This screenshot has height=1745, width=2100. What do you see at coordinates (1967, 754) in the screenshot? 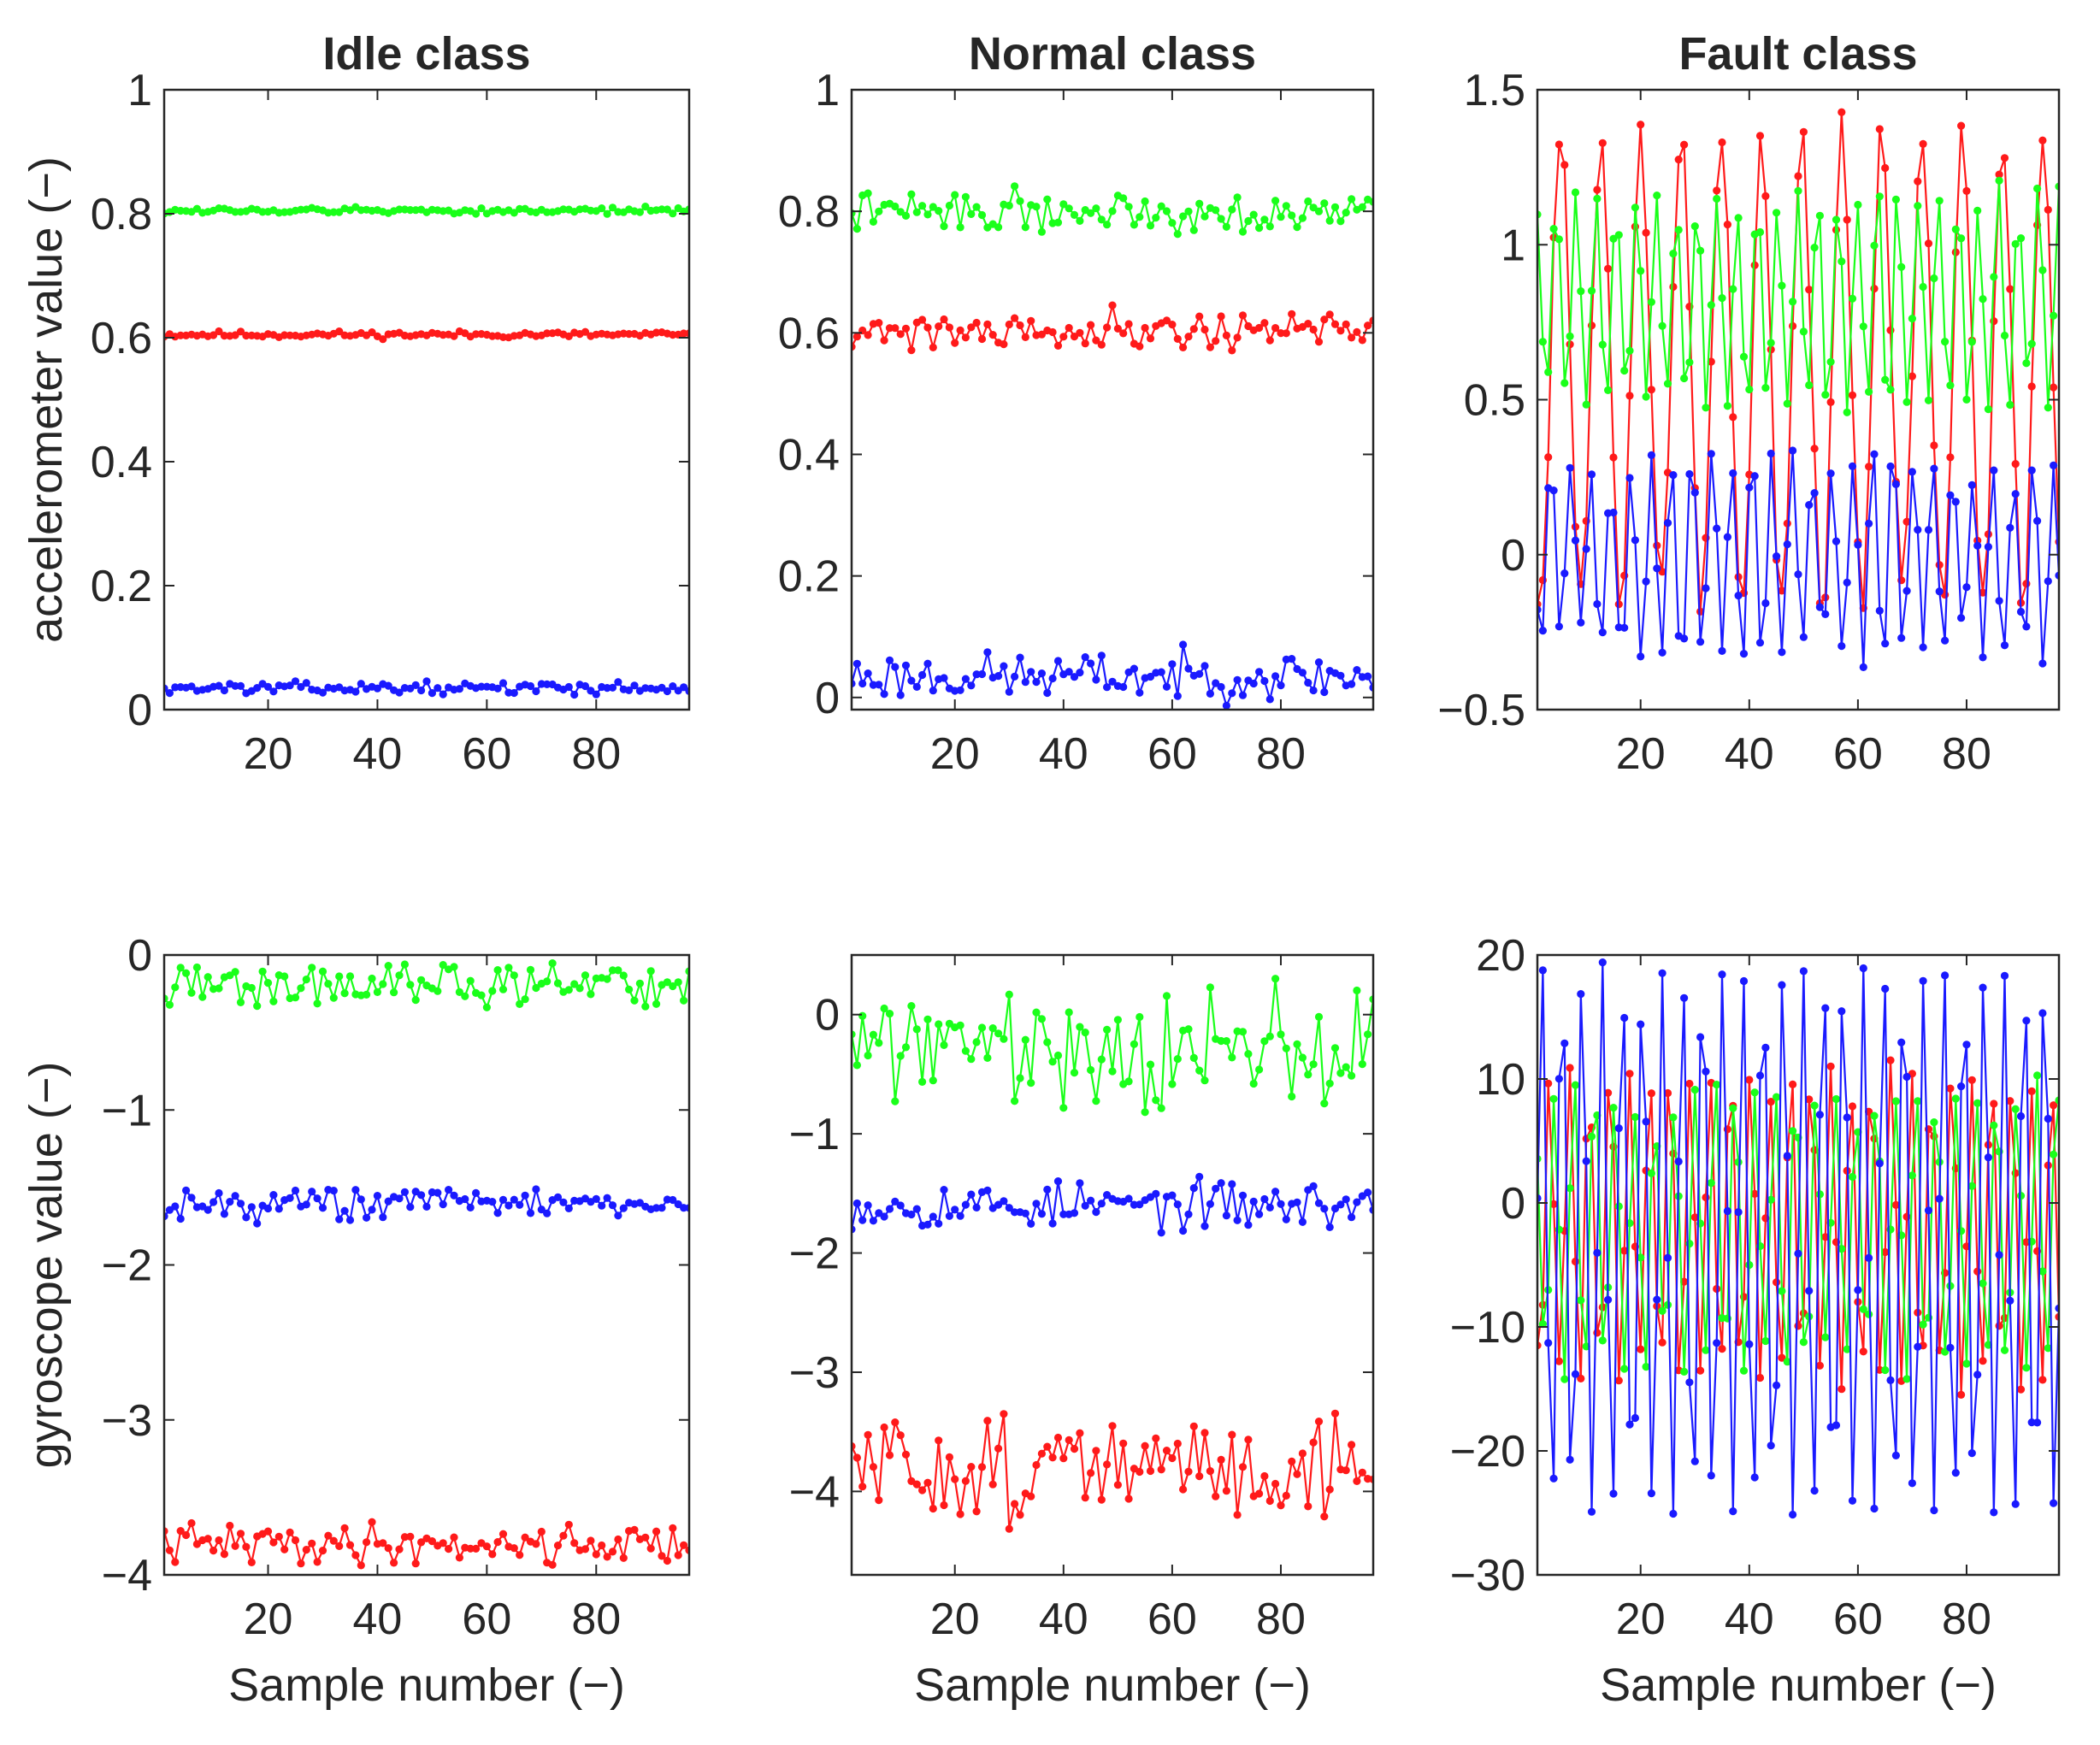
I see `x-tick-label: 80` at bounding box center [1967, 754].